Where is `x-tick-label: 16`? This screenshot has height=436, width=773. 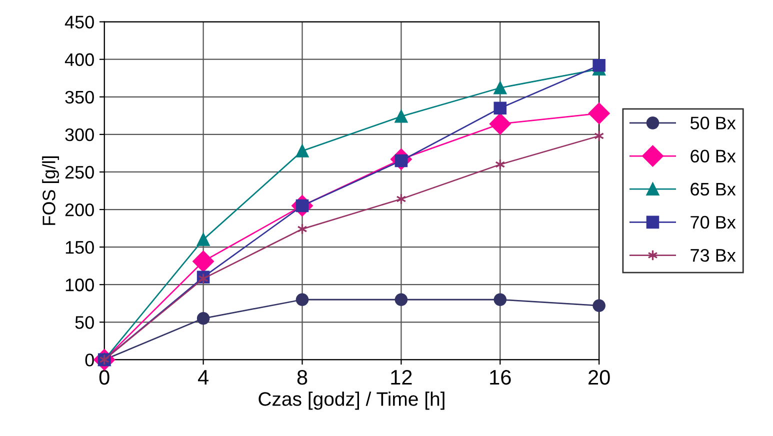 x-tick-label: 16 is located at coordinates (500, 377).